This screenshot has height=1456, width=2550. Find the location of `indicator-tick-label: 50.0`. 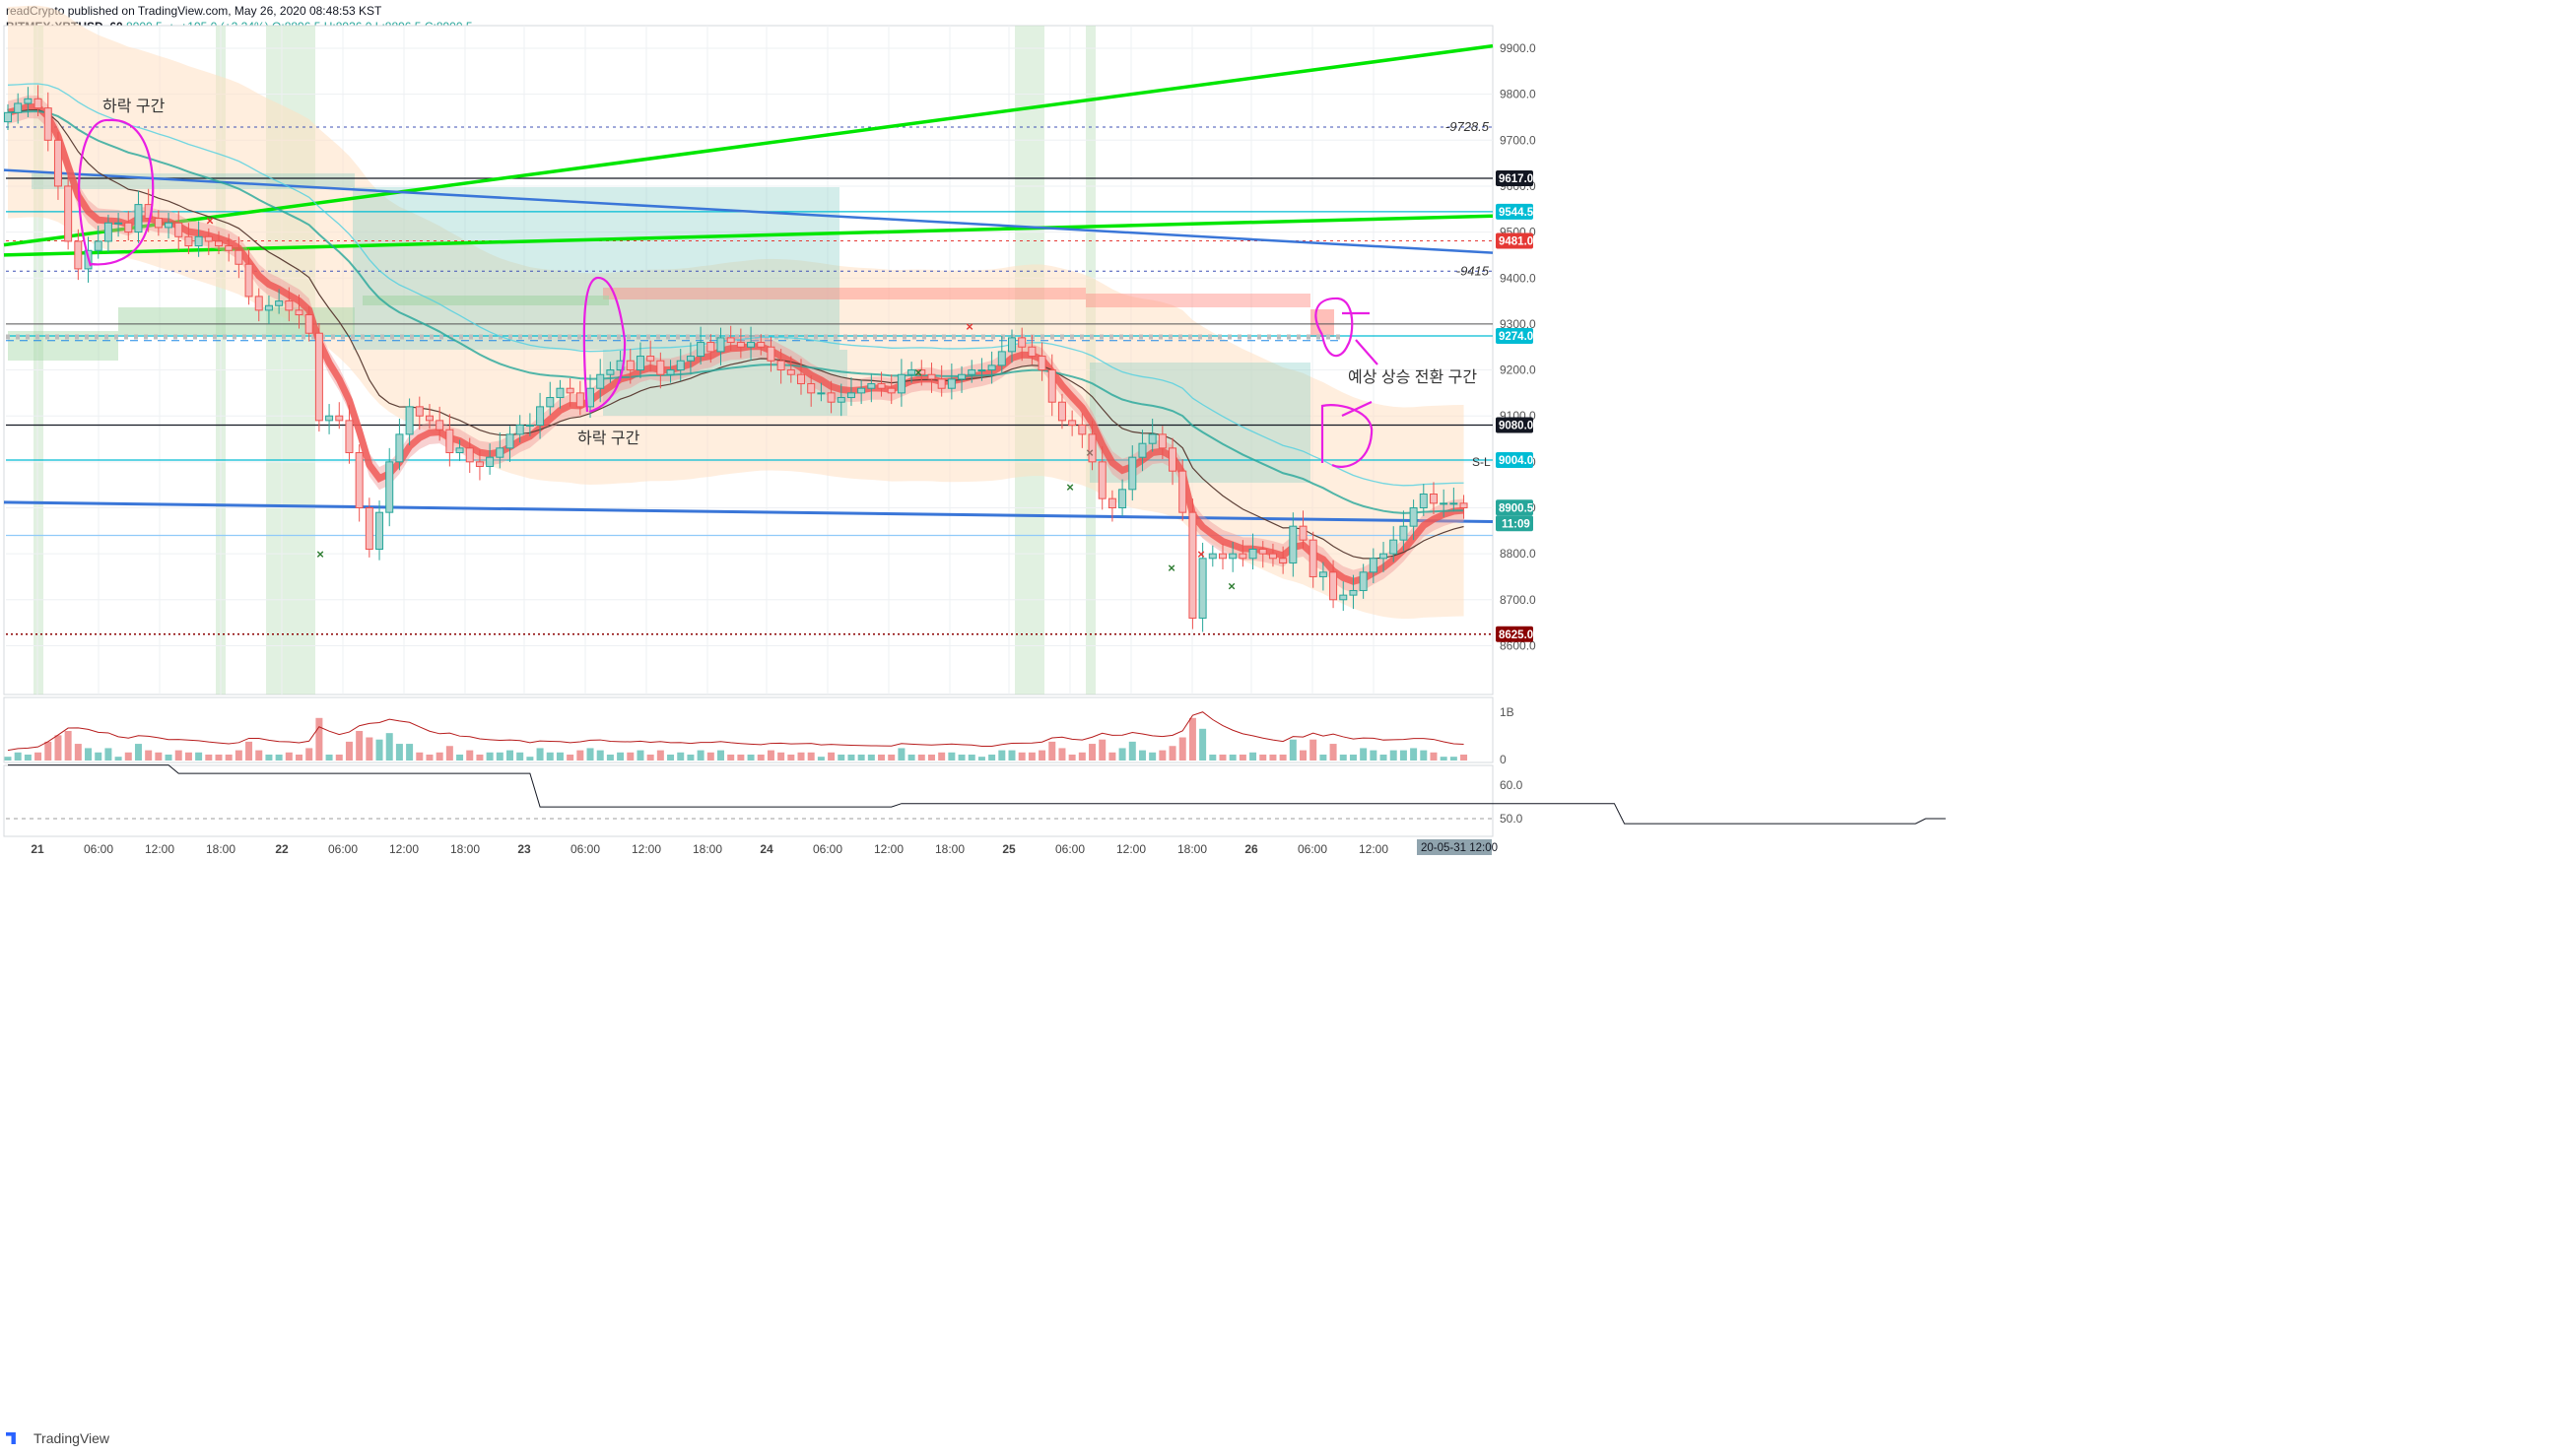

indicator-tick-label: 50.0 is located at coordinates (1511, 819).